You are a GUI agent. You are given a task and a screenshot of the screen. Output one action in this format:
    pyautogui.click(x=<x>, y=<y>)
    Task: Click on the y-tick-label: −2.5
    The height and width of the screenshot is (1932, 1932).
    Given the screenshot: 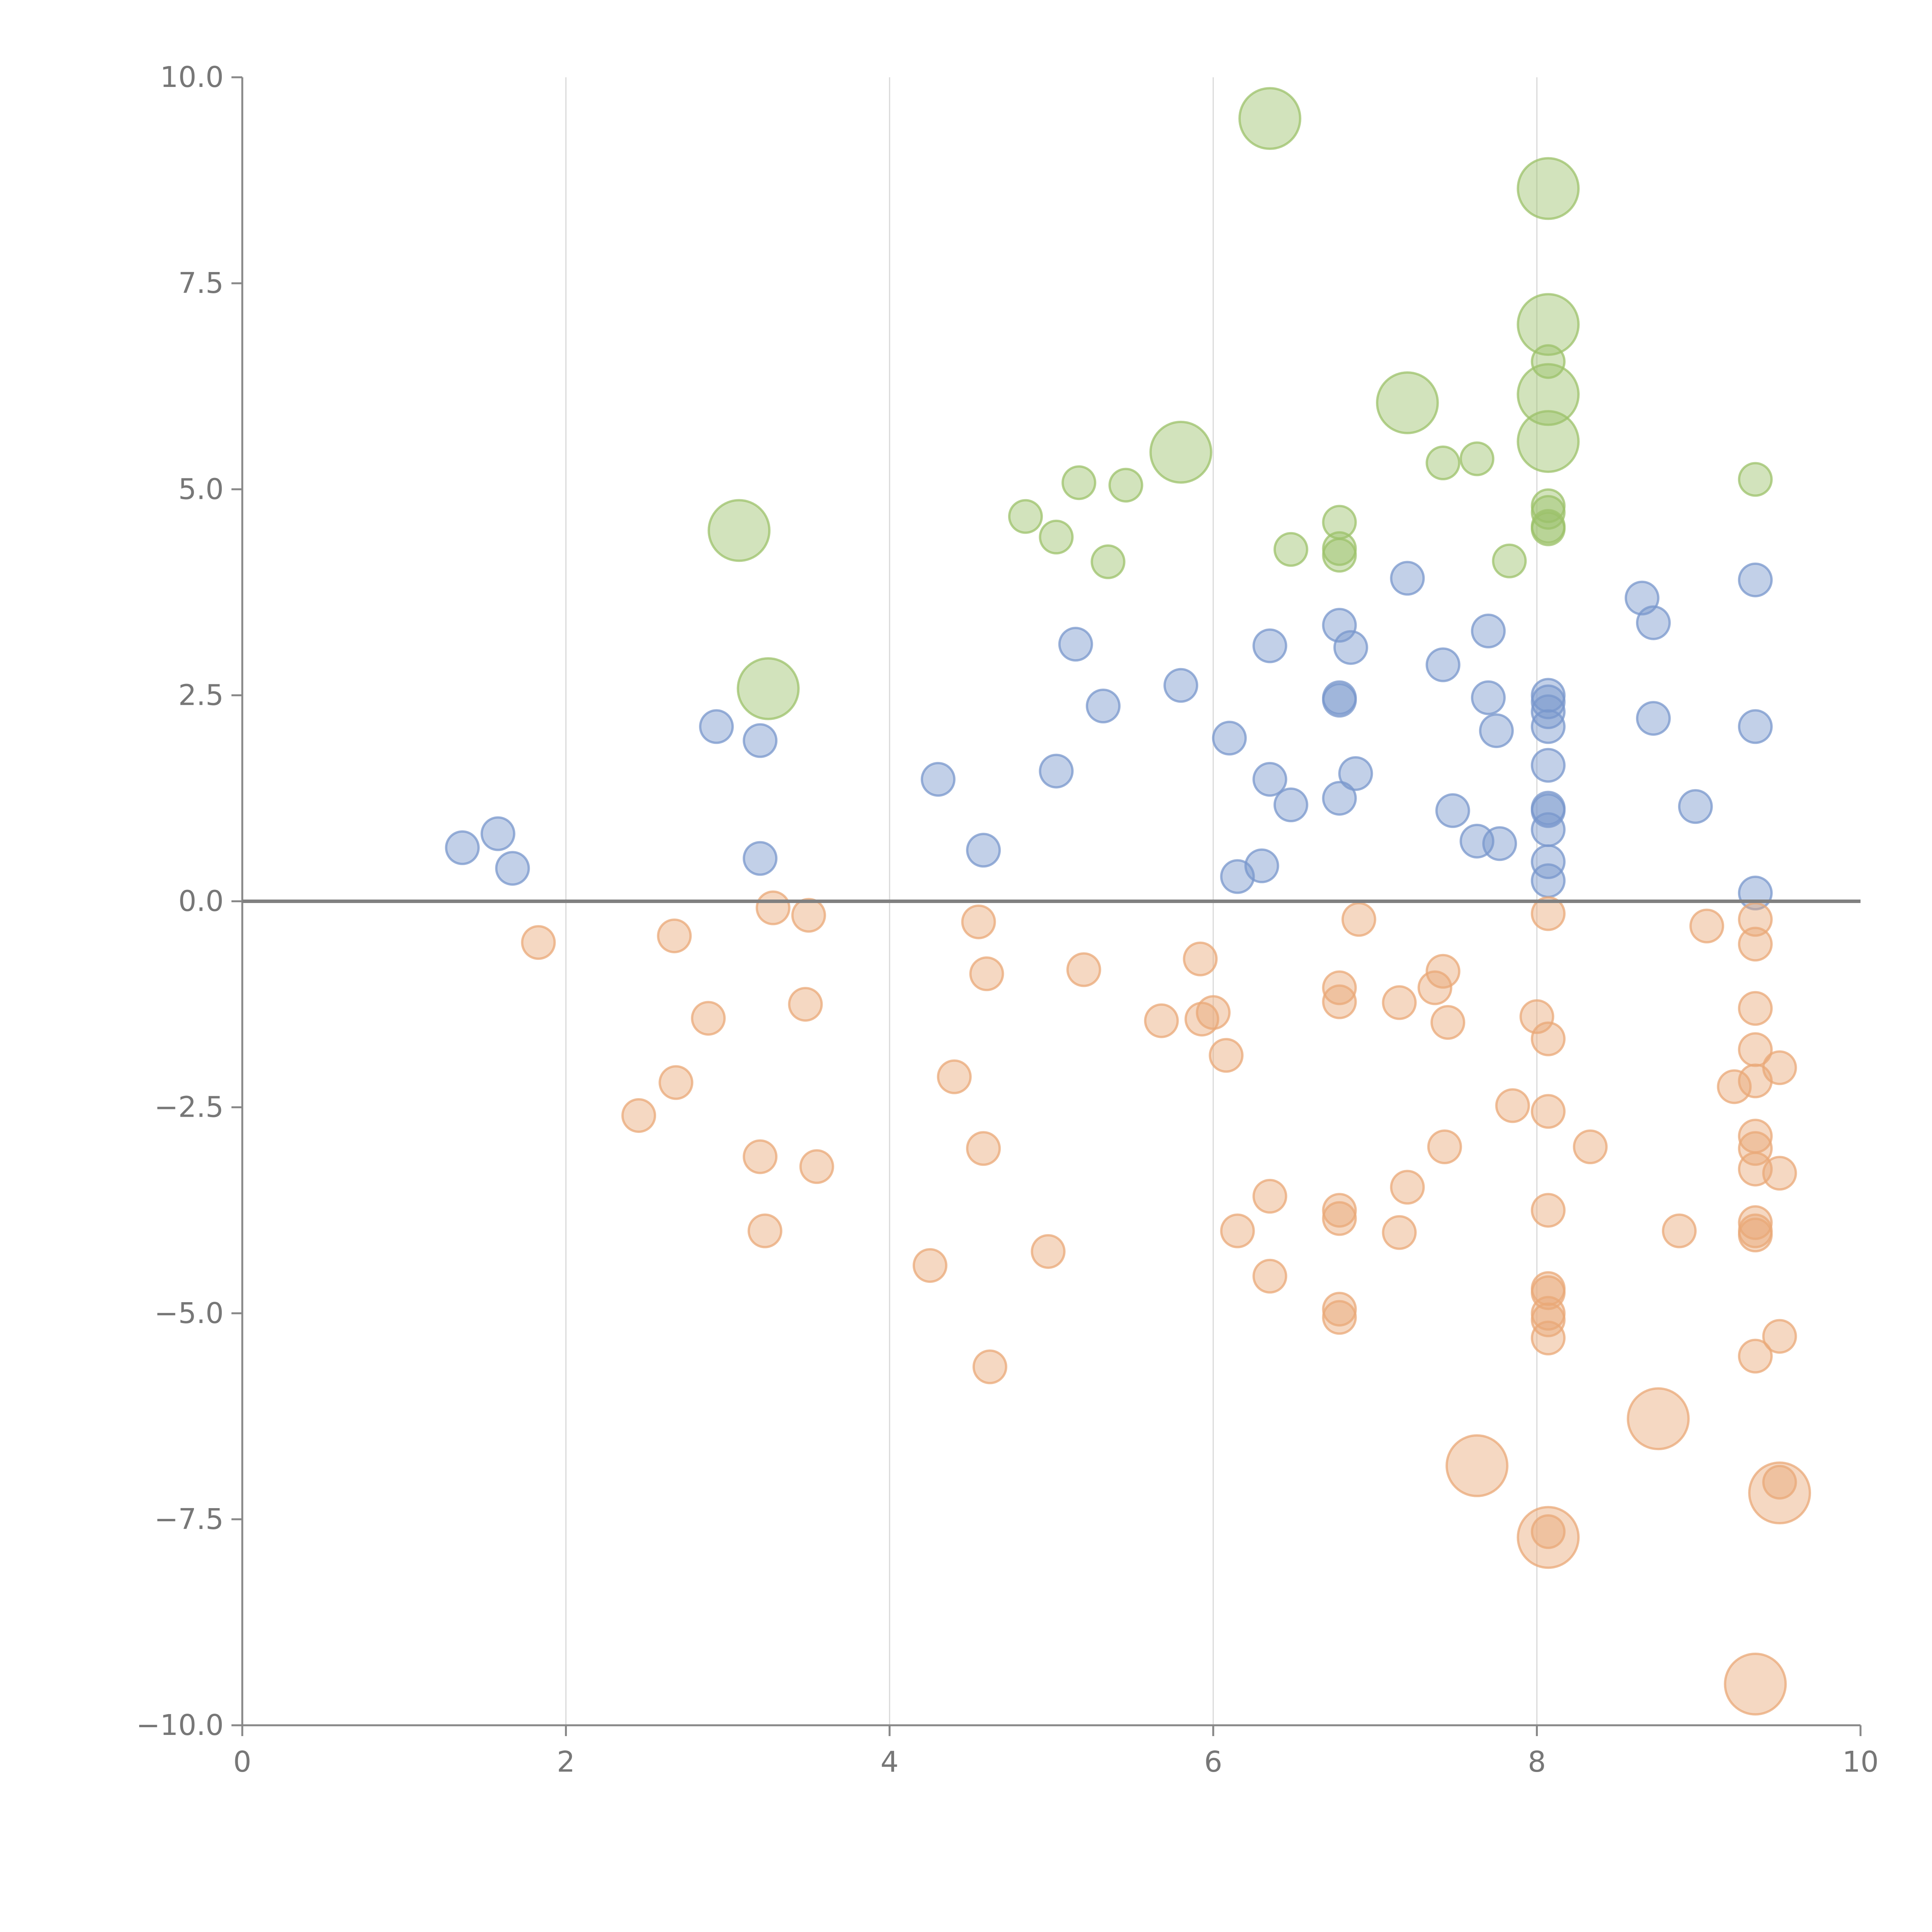 What is the action you would take?
    pyautogui.click(x=189, y=1107)
    